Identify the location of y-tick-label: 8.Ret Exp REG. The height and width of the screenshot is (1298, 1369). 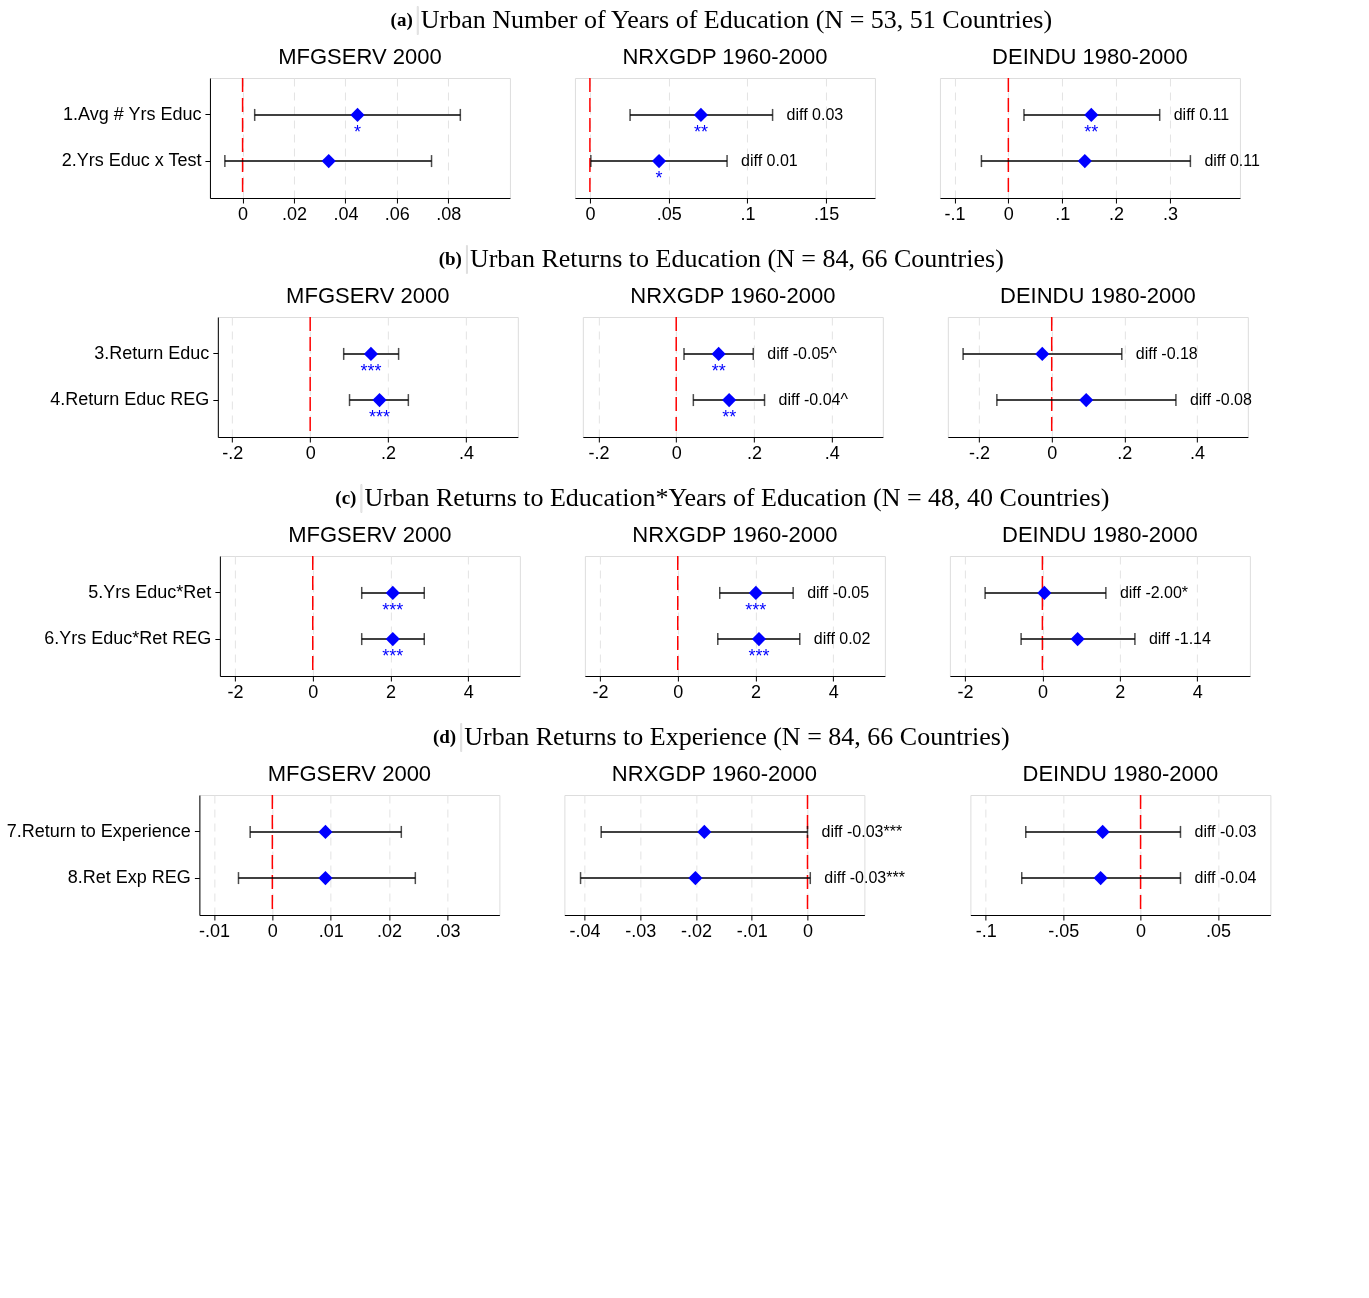
(129, 877).